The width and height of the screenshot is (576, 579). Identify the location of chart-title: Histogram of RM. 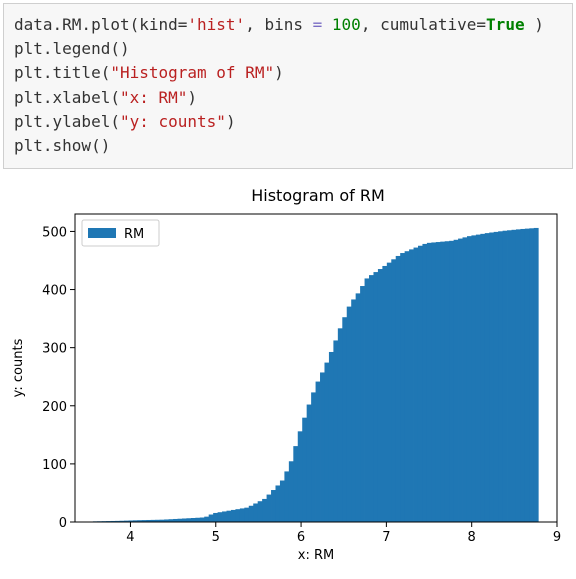
(318, 195).